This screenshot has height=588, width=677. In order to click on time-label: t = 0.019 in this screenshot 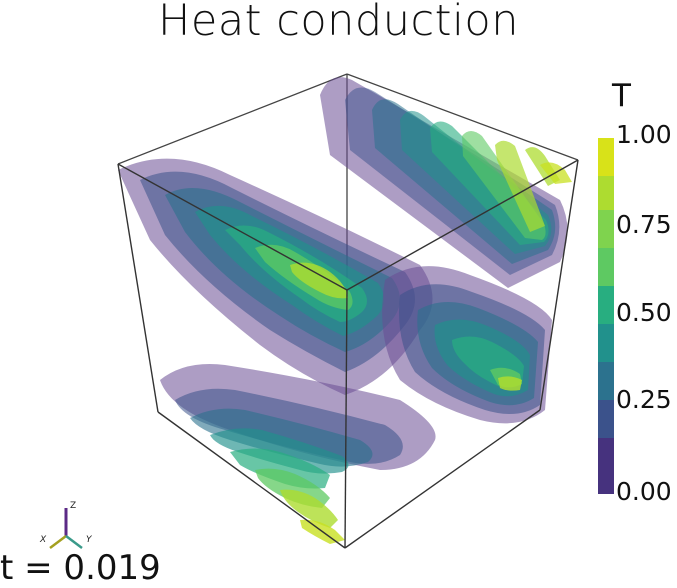, I will do `click(80, 568)`.